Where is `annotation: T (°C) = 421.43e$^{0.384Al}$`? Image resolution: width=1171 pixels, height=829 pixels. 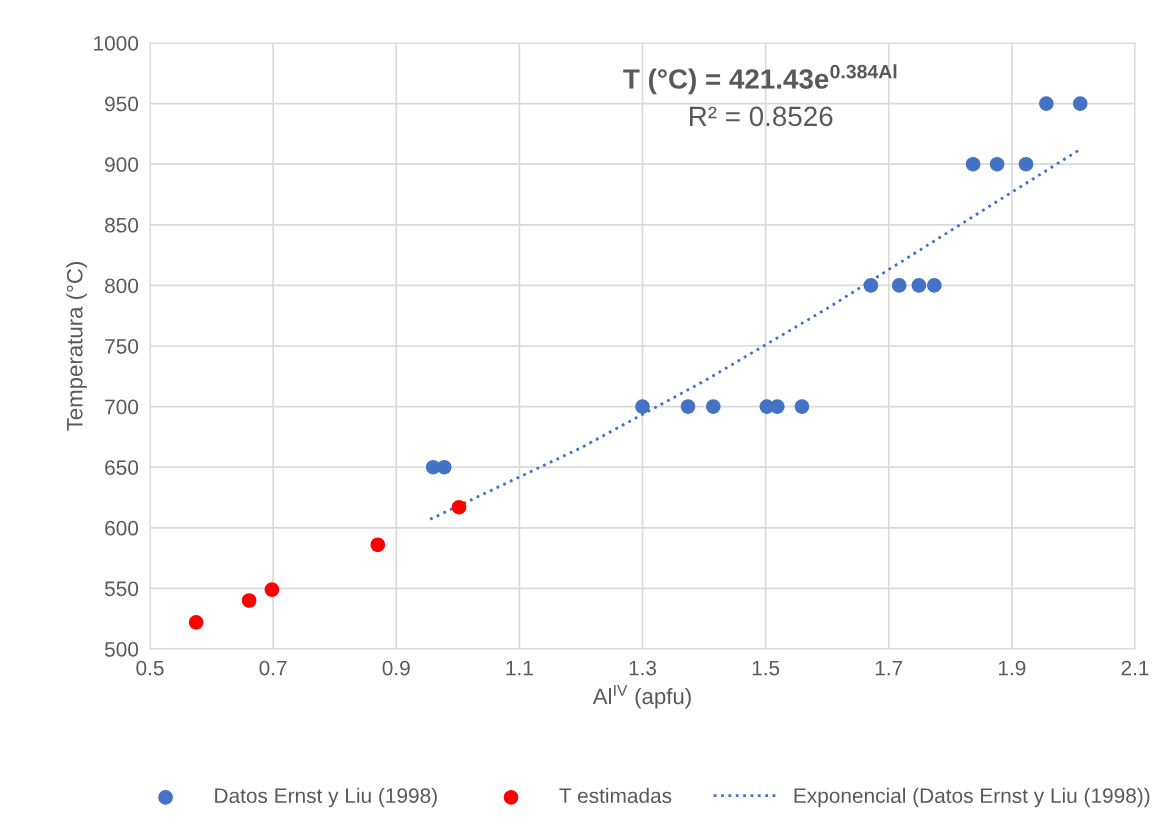
annotation: T (°C) = 421.43e$^{0.384Al}$ is located at coordinates (760, 79).